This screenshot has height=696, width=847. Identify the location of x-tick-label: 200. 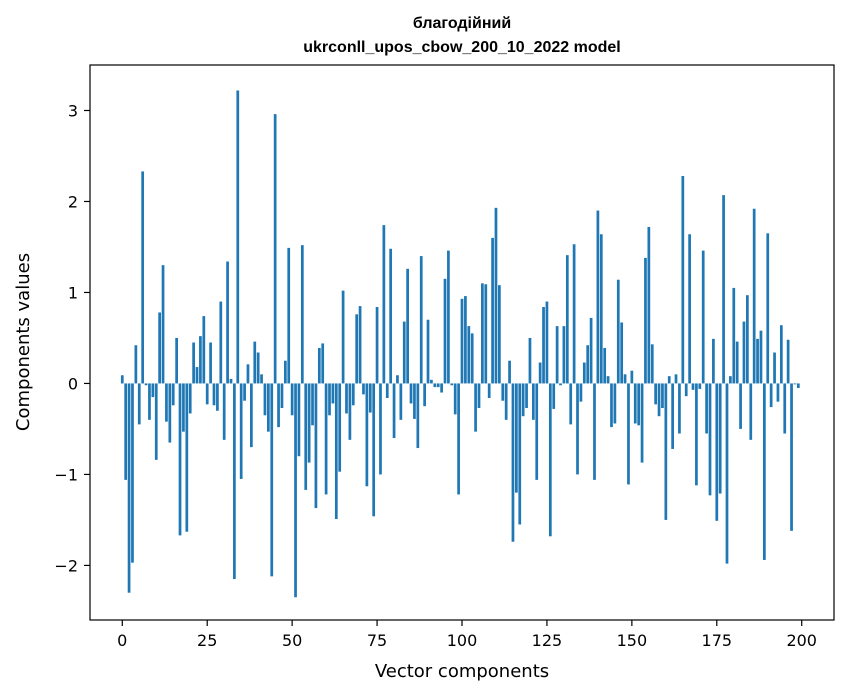
(801, 640).